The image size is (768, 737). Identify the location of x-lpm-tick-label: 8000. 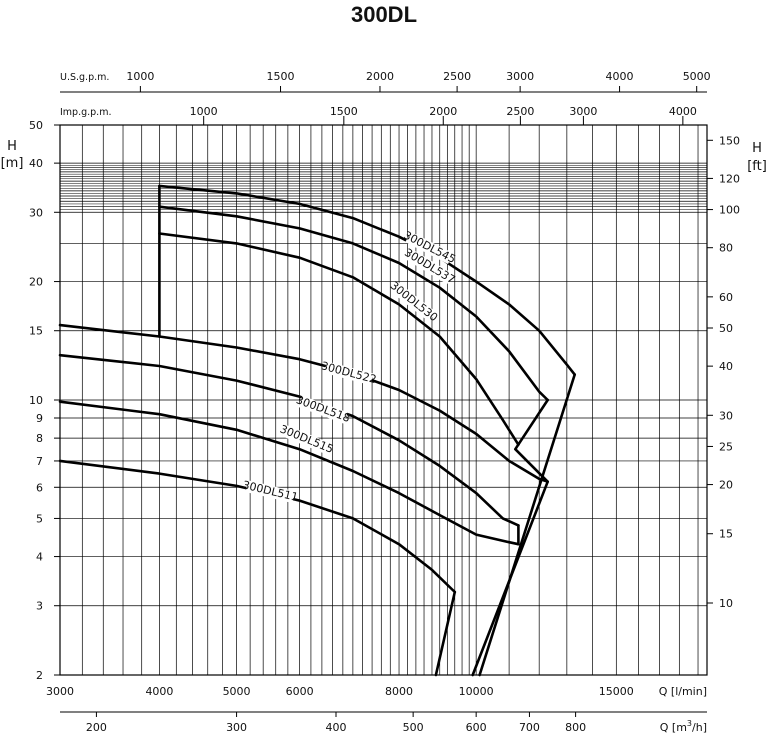
(399, 691).